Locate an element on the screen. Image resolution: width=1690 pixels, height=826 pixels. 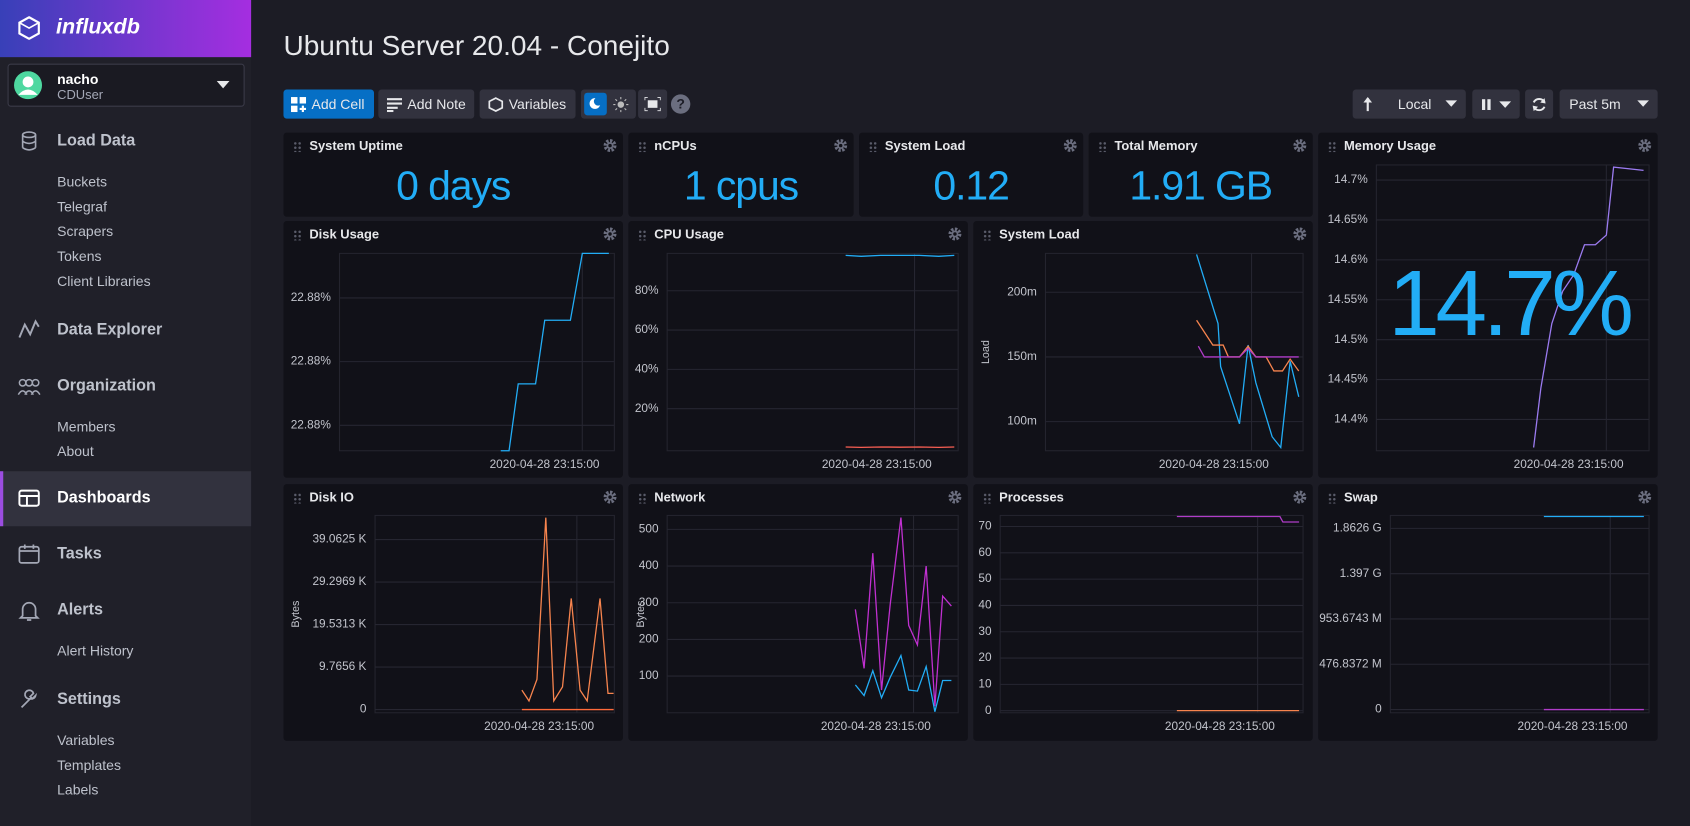
nav-link: Tasks is located at coordinates (79, 553).